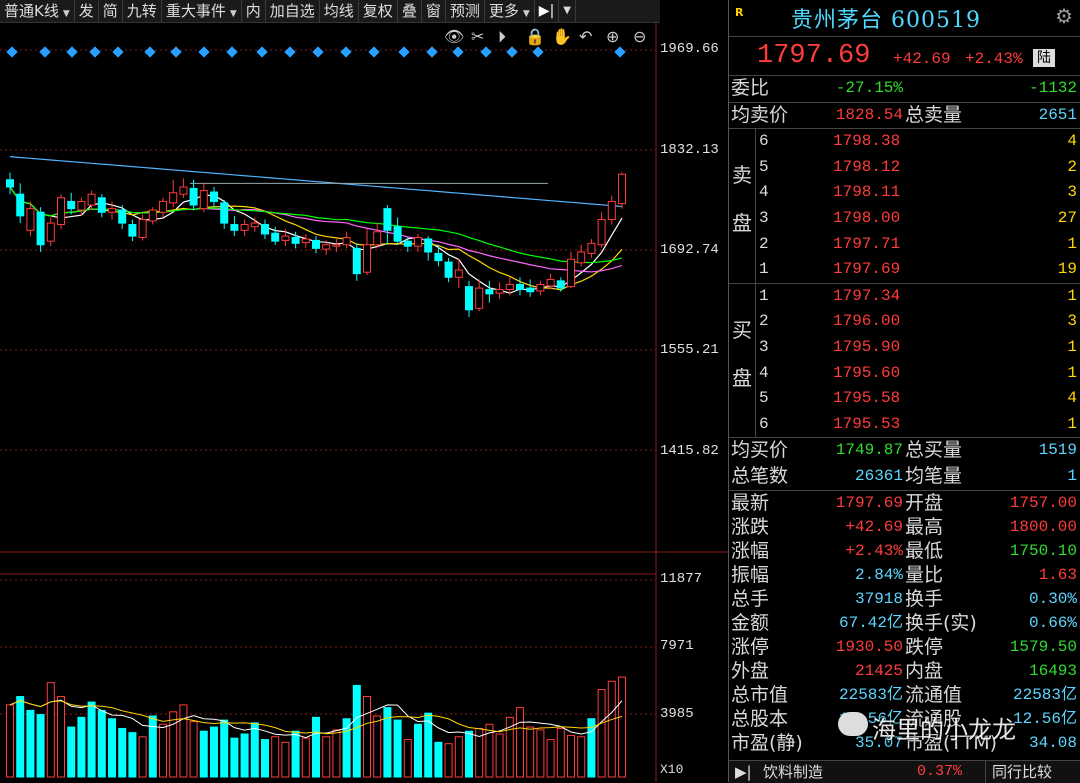 Image resolution: width=1080 pixels, height=783 pixels. Describe the element at coordinates (142, 11) in the screenshot. I see `toolbar-item: 九转` at that location.